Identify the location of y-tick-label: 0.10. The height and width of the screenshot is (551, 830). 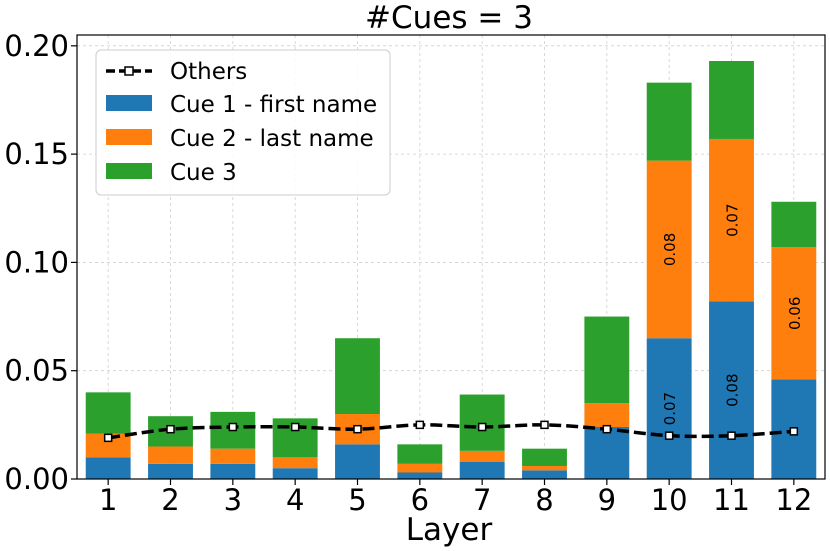
(36, 262).